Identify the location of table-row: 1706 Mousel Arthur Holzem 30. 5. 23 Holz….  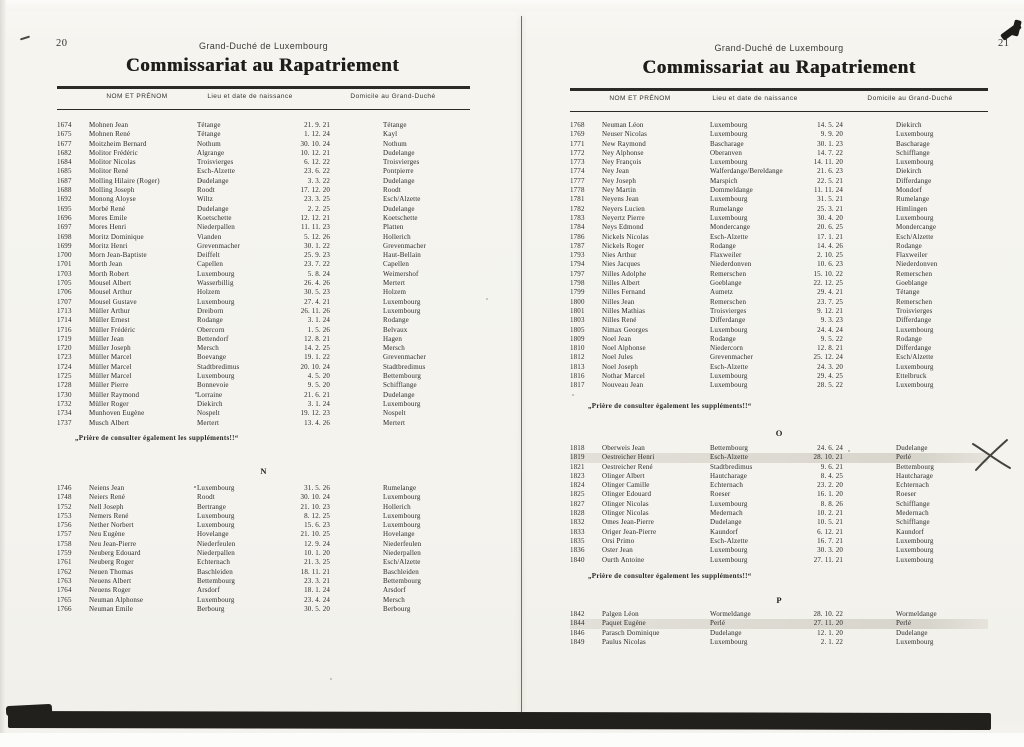
(263, 292).